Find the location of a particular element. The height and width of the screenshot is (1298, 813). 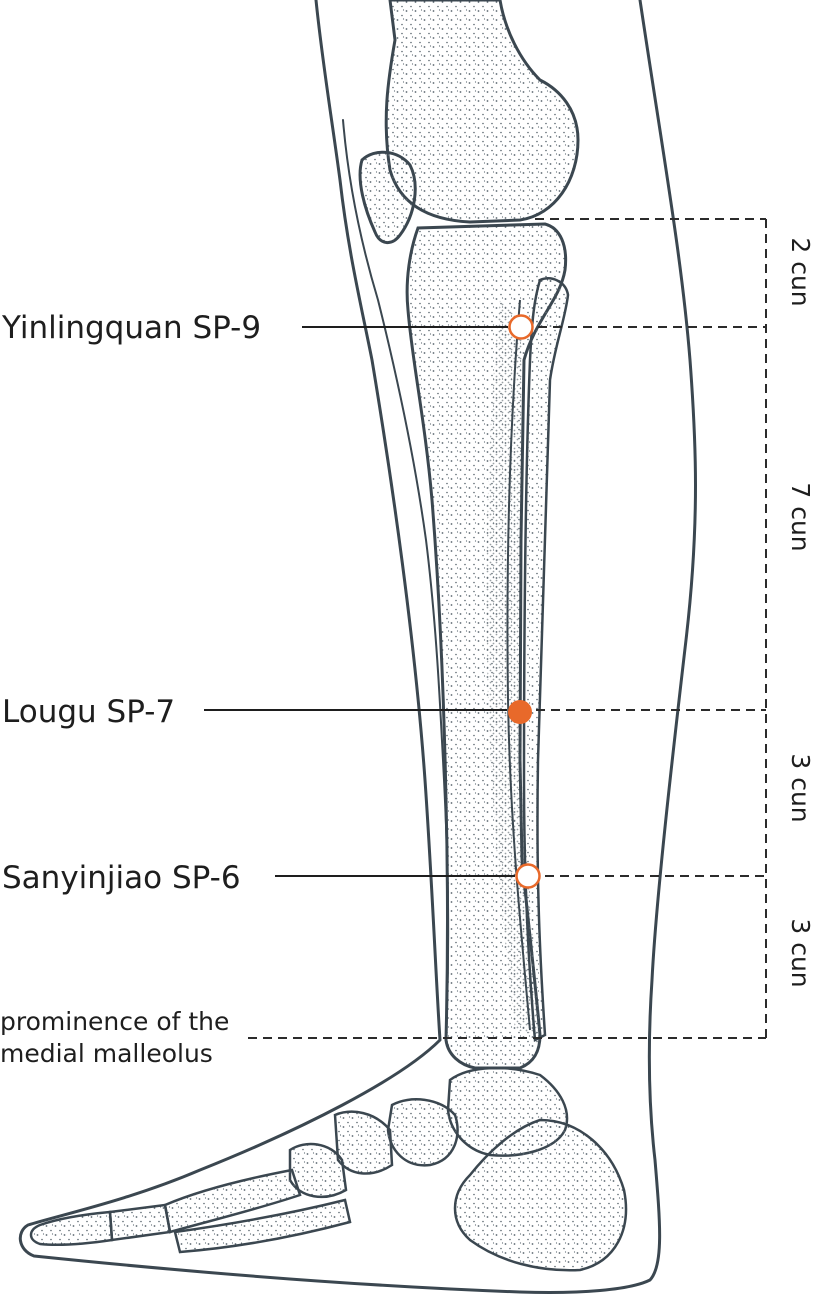

measure-label-3cun-upper: 3 cun is located at coordinates (799, 787).